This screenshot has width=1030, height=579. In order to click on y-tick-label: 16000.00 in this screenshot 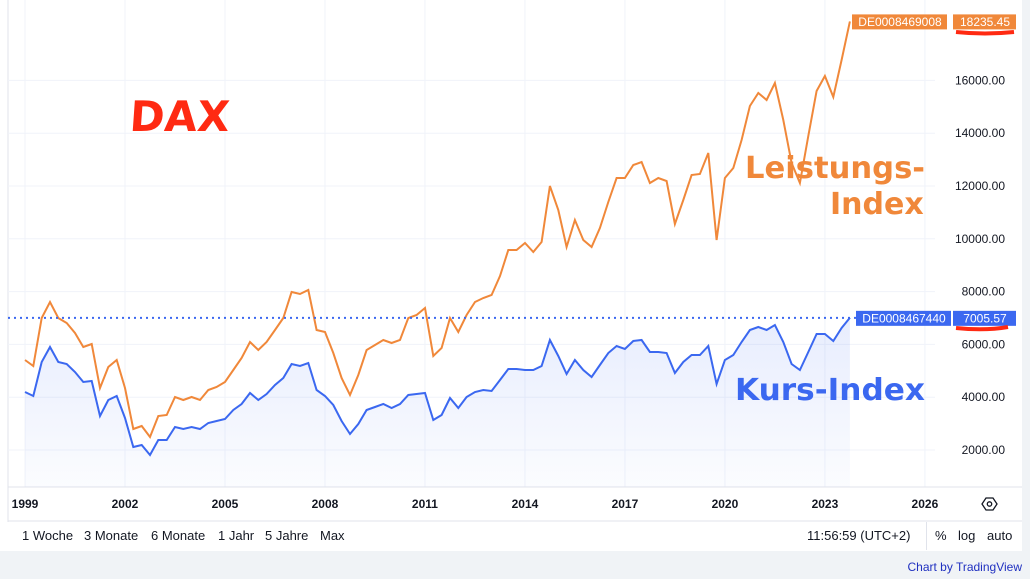, I will do `click(980, 80)`.